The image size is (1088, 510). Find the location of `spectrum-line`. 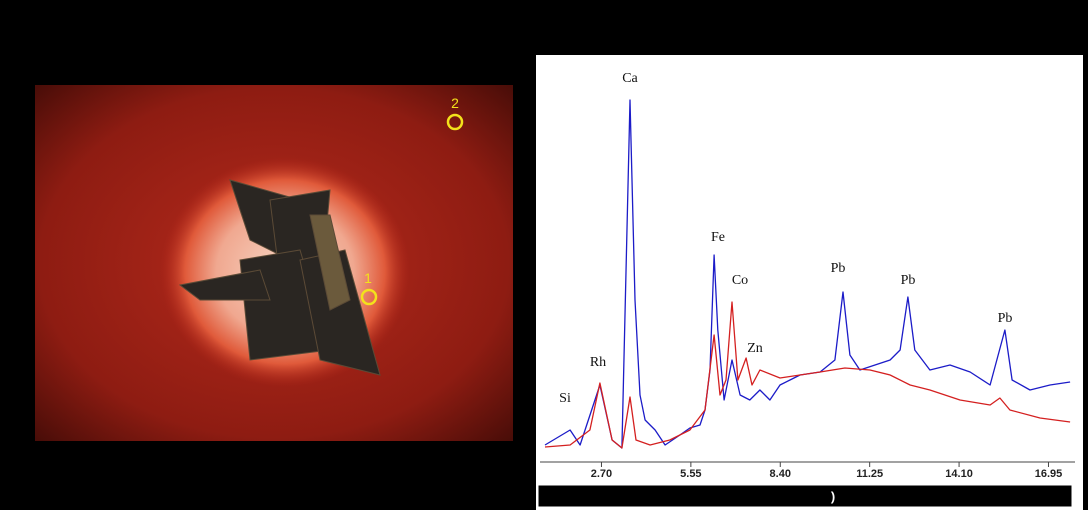

spectrum-line is located at coordinates (807, 375).